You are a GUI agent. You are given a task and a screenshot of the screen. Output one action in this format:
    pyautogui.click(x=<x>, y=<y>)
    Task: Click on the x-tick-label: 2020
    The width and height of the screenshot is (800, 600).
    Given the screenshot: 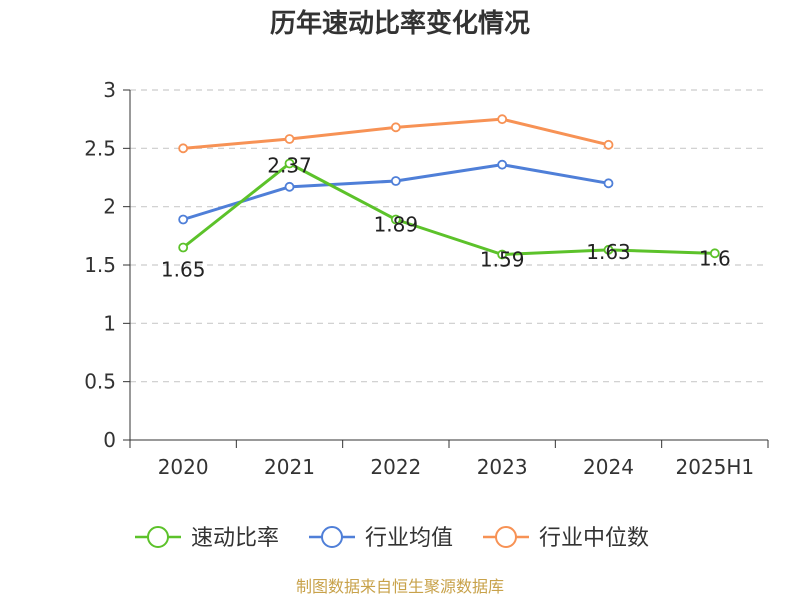 What is the action you would take?
    pyautogui.click(x=183, y=467)
    